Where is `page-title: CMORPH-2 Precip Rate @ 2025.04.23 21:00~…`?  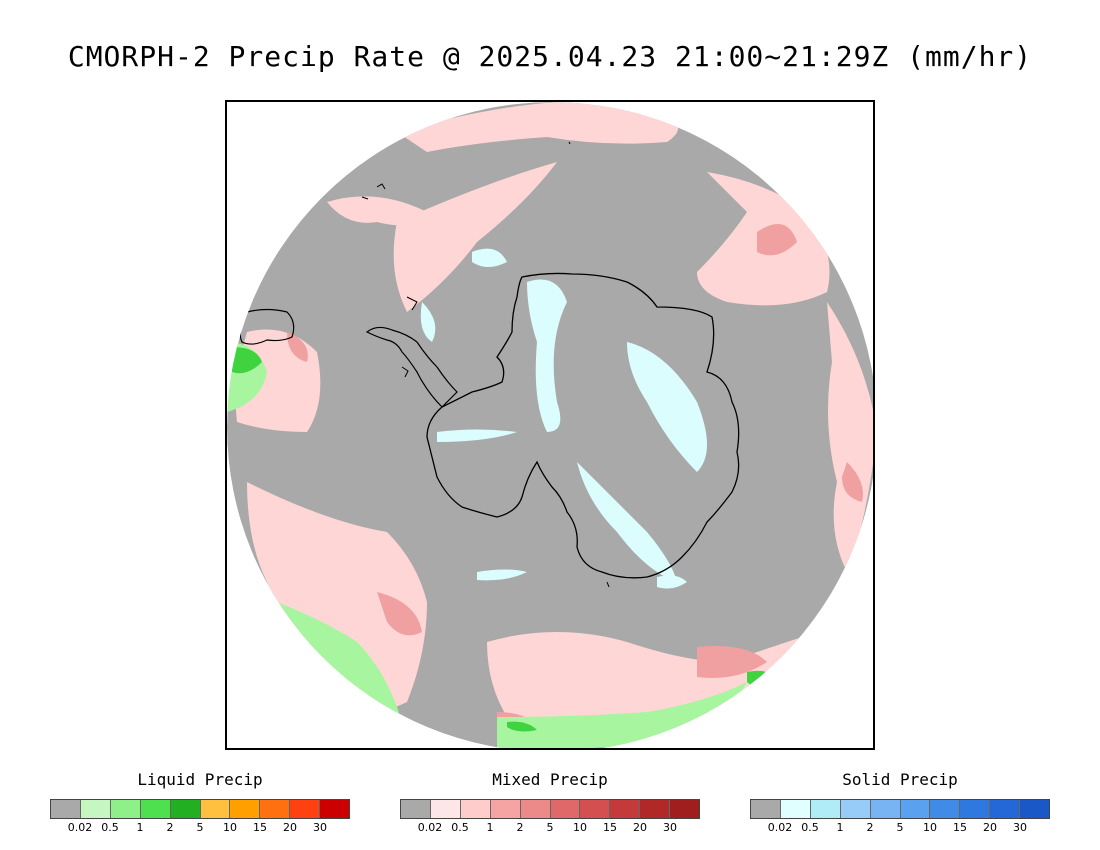
page-title: CMORPH-2 Precip Rate @ 2025.04.23 21:00~… is located at coordinates (550, 56).